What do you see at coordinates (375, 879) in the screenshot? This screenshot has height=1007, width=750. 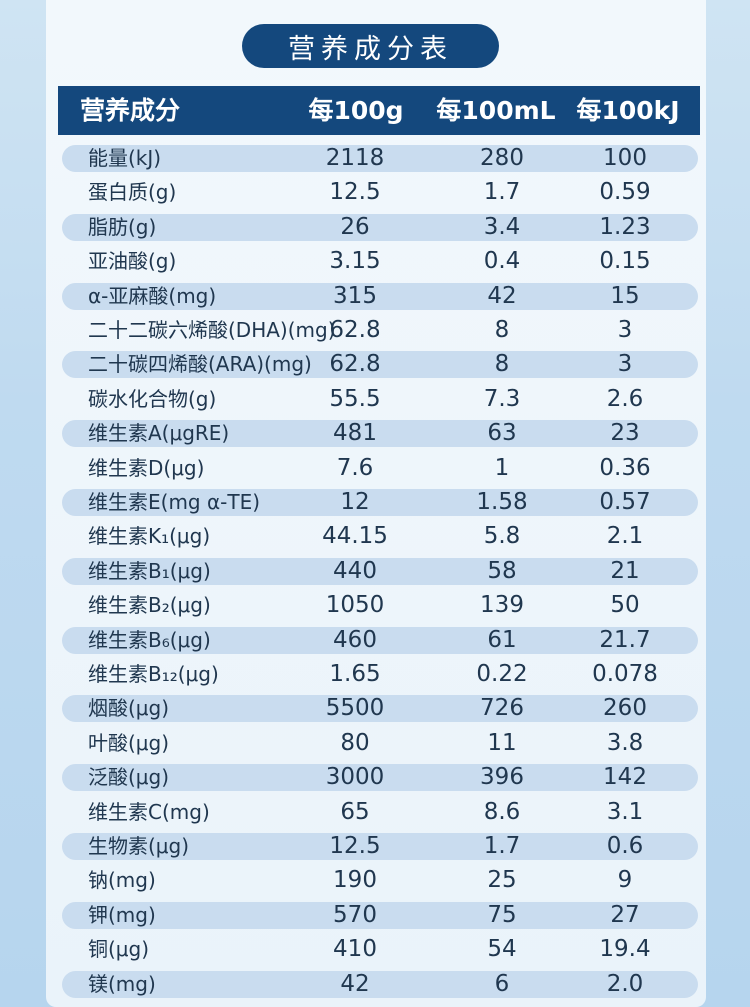 I see `table-row: 钠(mg) 190 25 9` at bounding box center [375, 879].